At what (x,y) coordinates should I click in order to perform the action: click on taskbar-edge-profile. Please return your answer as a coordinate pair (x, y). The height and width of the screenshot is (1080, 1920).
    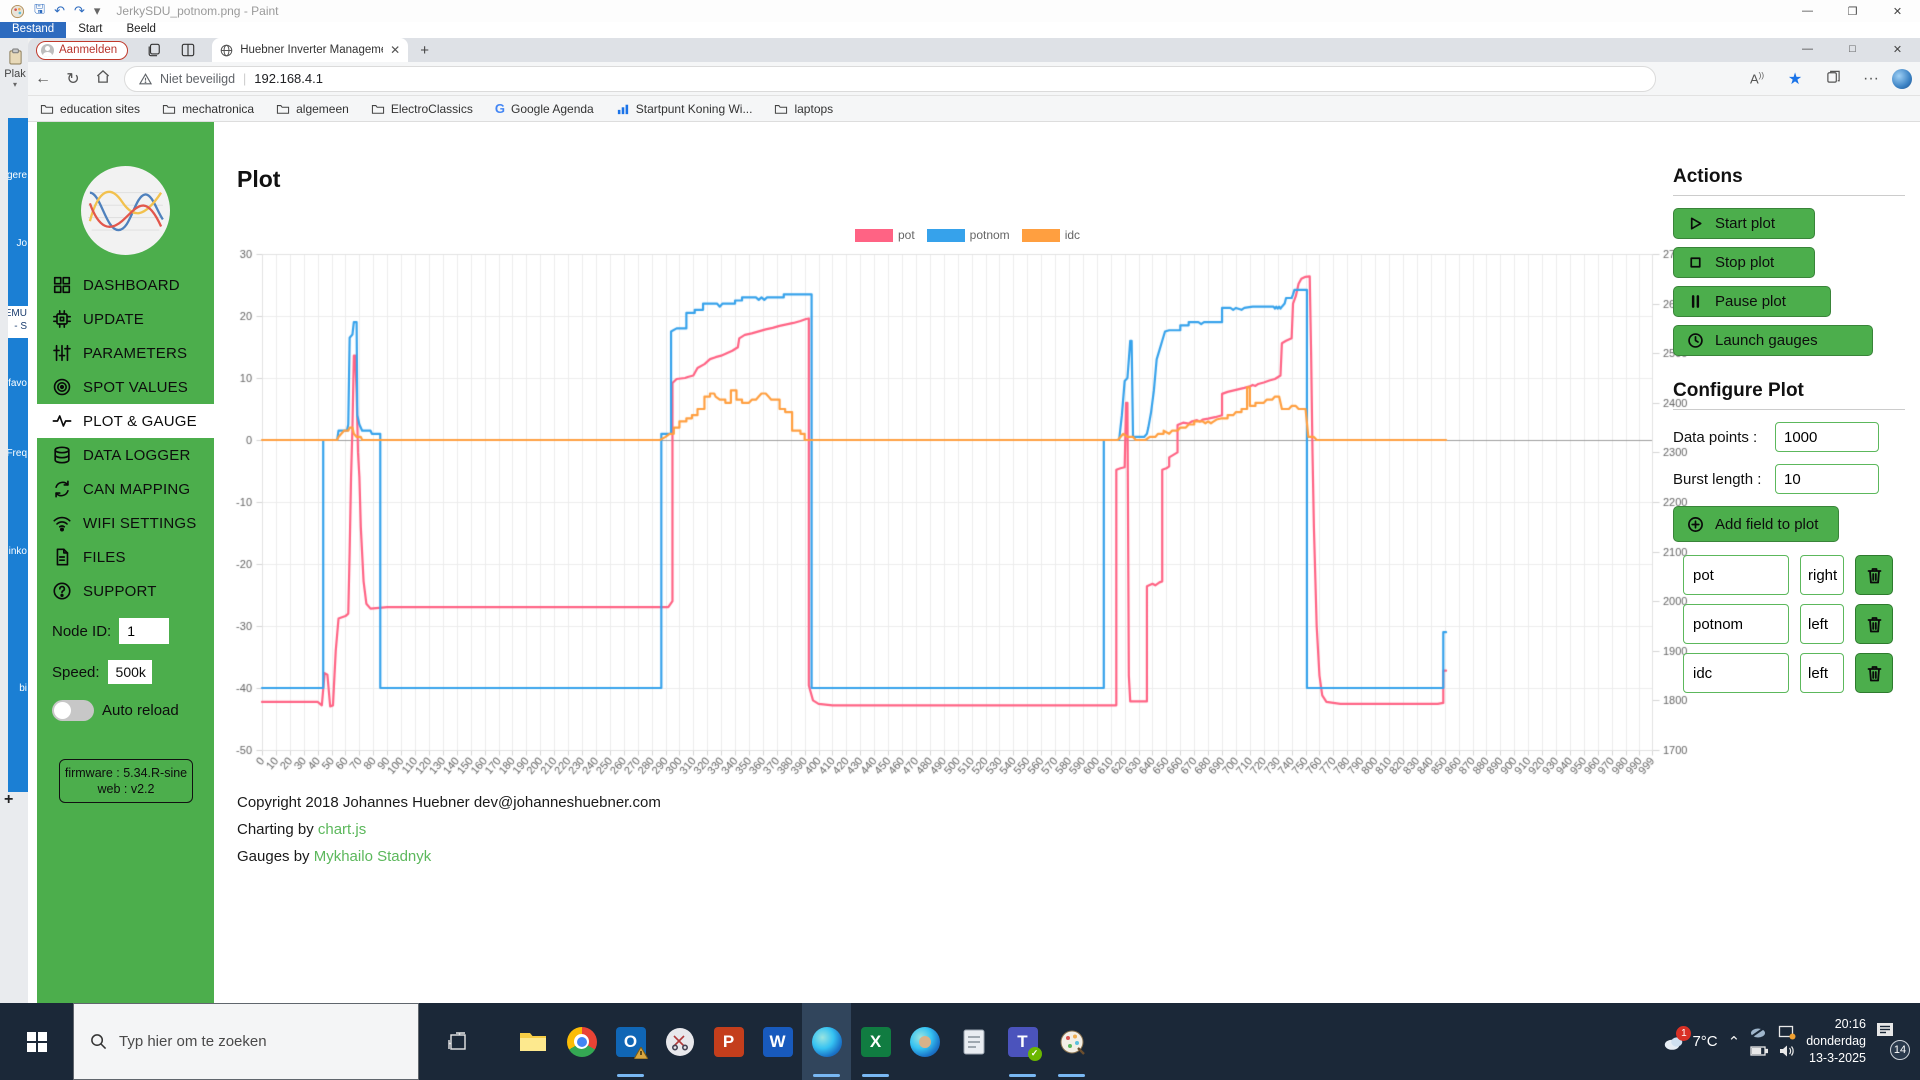
    Looking at the image, I should click on (924, 1041).